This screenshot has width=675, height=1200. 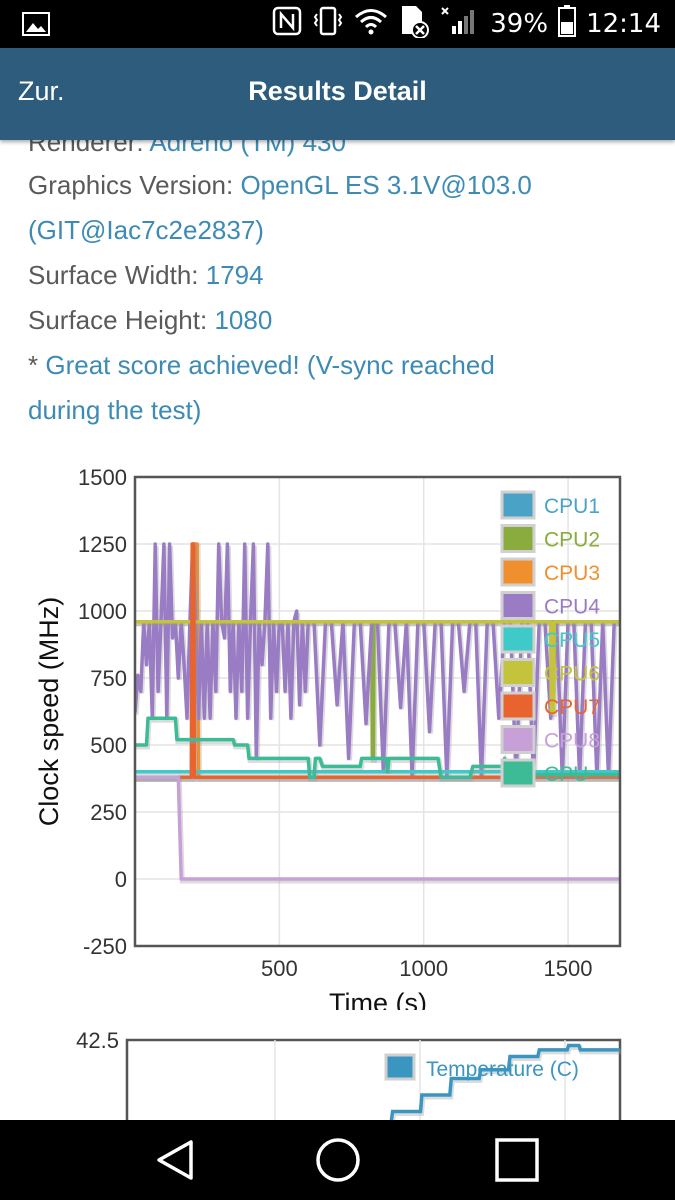 What do you see at coordinates (572, 573) in the screenshot?
I see `legend-label: CPU3` at bounding box center [572, 573].